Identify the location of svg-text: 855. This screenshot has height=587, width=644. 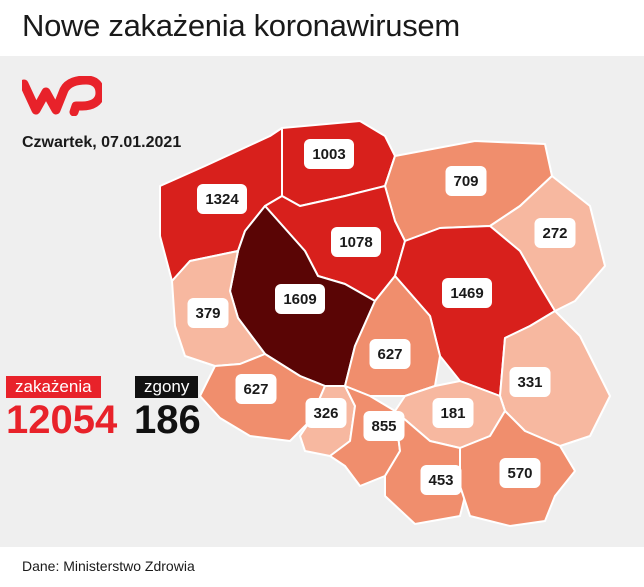
(383, 426).